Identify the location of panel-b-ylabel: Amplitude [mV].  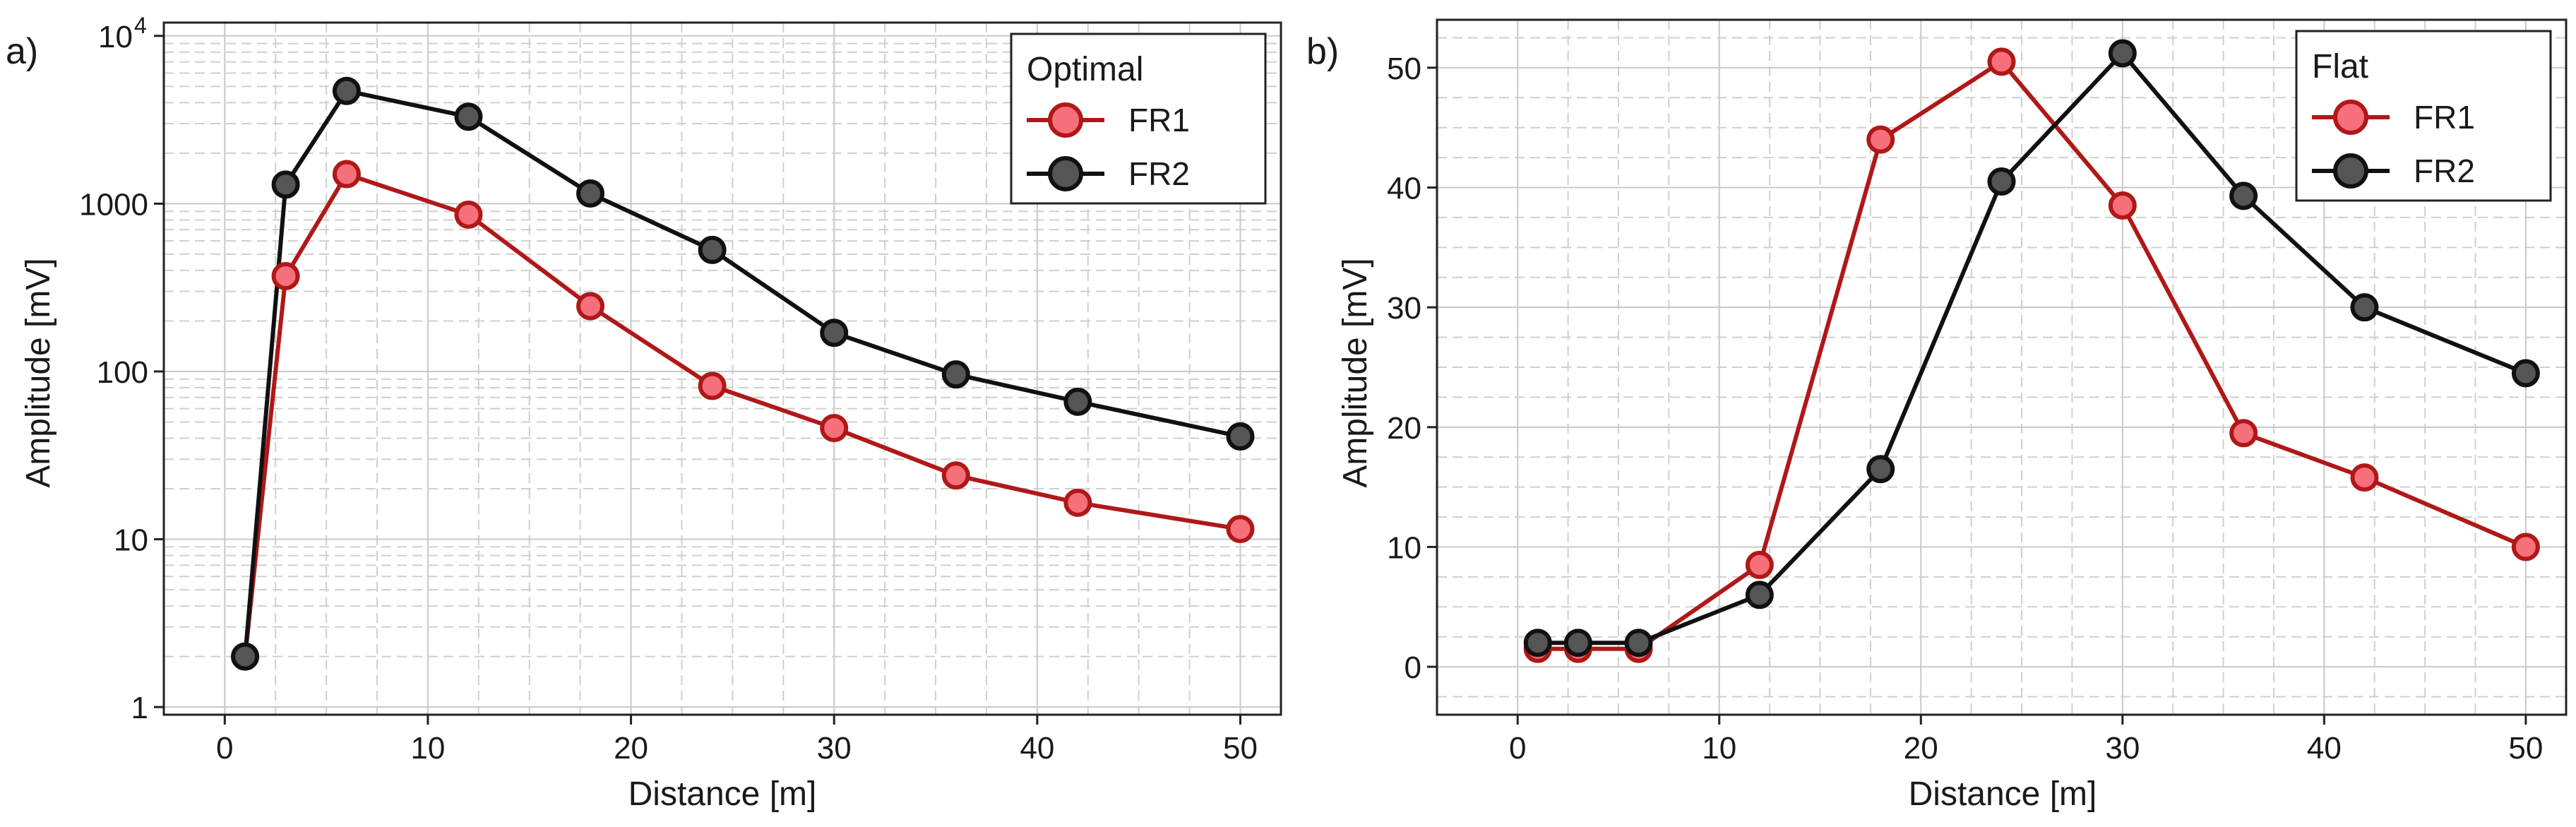
(1355, 372).